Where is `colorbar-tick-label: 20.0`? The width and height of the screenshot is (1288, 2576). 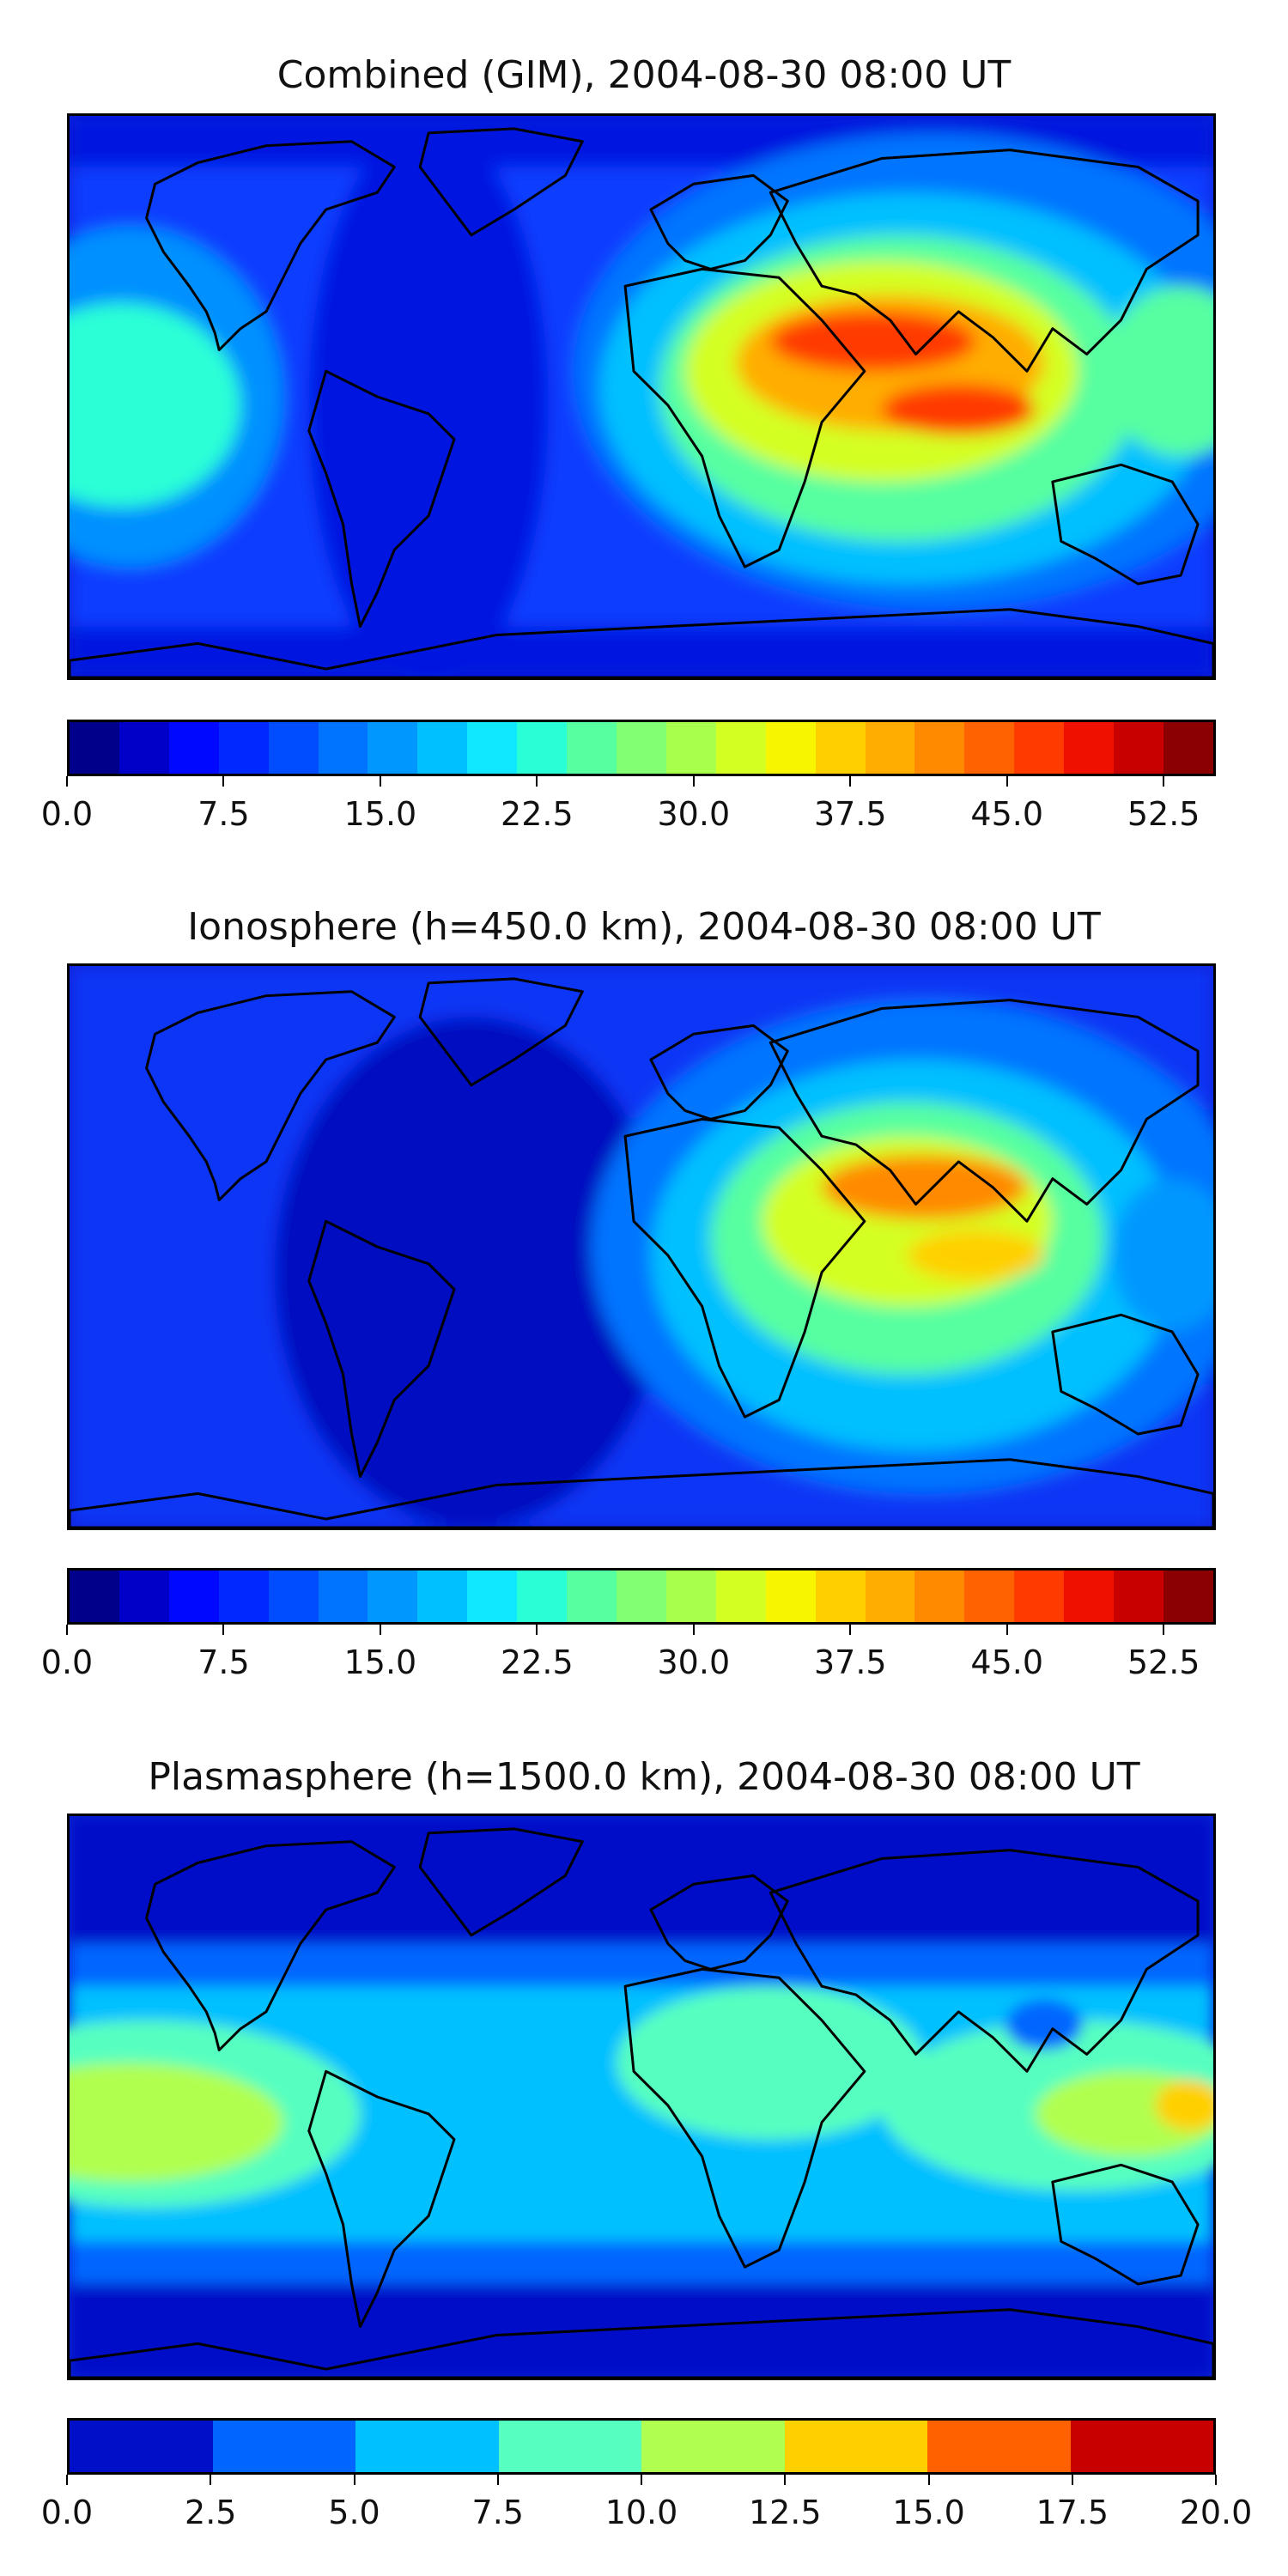 colorbar-tick-label: 20.0 is located at coordinates (1216, 2513).